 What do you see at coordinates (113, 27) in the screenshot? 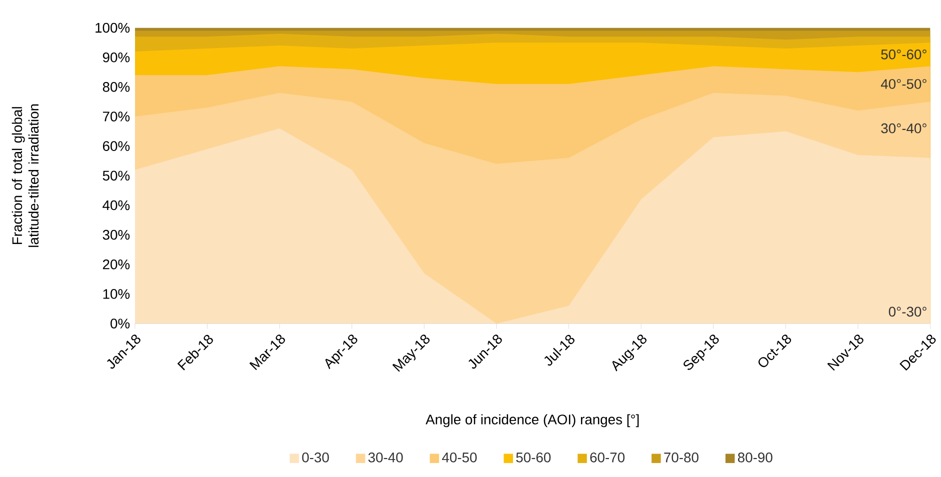
I see `y-tick-label: 100%` at bounding box center [113, 27].